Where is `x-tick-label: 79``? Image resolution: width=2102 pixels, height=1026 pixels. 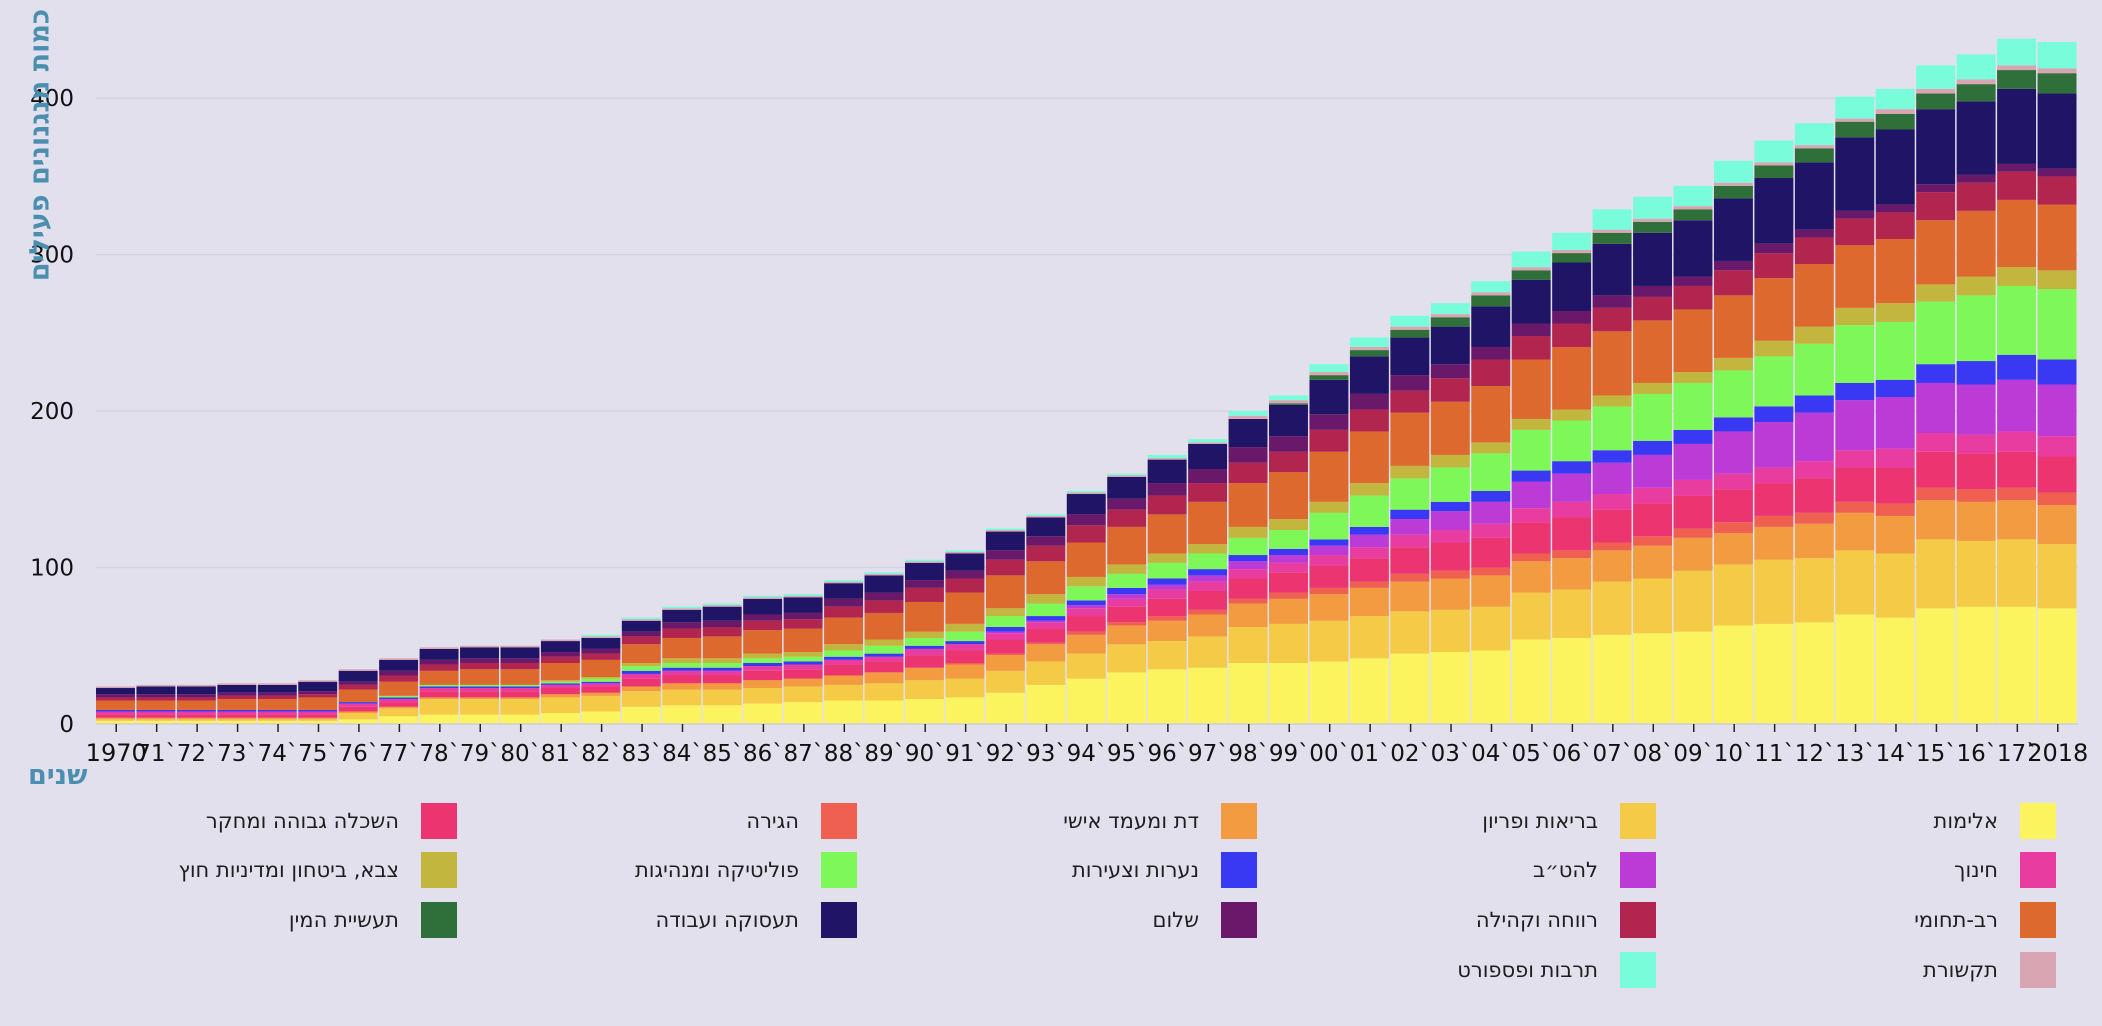
x-tick-label: 79` is located at coordinates (480, 754).